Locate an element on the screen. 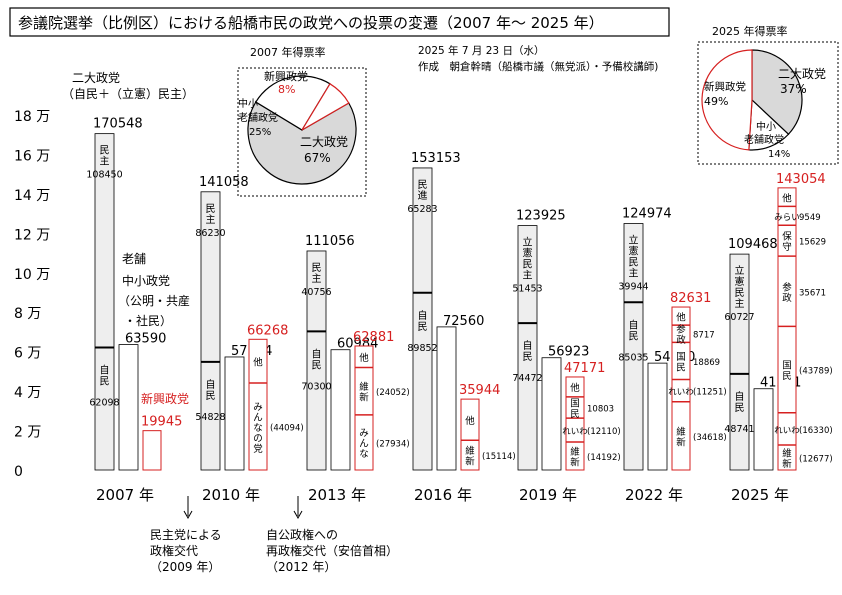  pie-2007 is located at coordinates (302, 130).